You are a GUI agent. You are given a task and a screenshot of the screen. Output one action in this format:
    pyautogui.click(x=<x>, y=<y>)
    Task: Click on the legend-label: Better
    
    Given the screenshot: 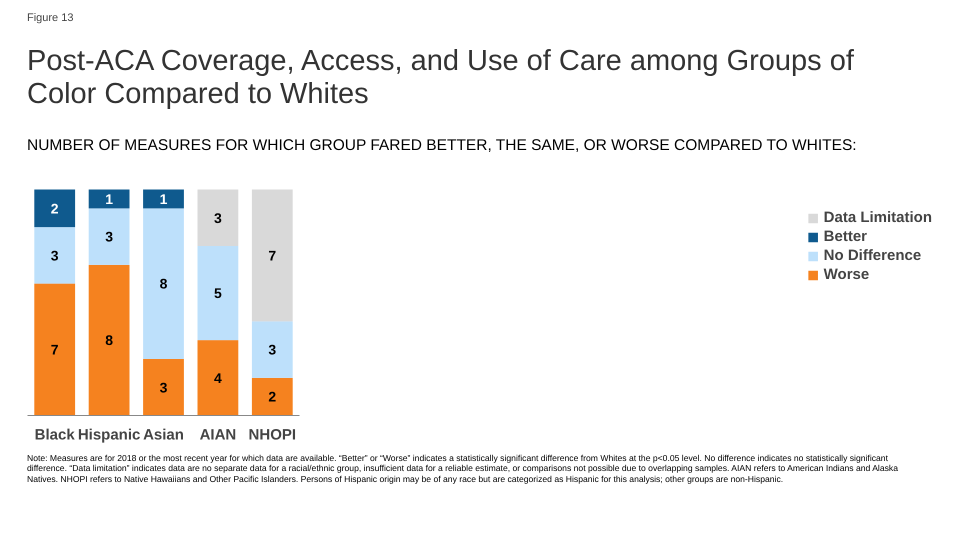 What is the action you would take?
    pyautogui.click(x=846, y=236)
    